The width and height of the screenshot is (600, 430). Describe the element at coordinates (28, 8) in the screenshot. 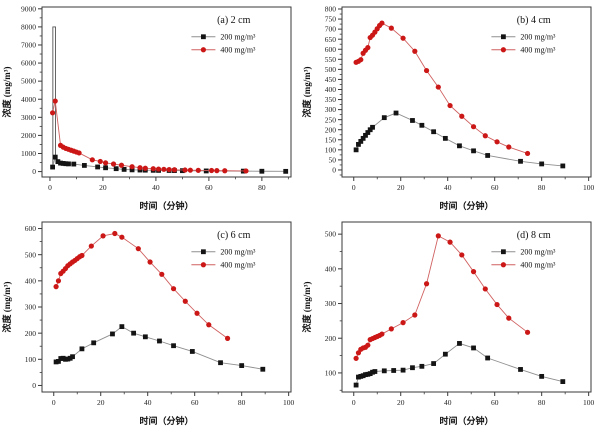

I see `y-tick-label: 9000` at that location.